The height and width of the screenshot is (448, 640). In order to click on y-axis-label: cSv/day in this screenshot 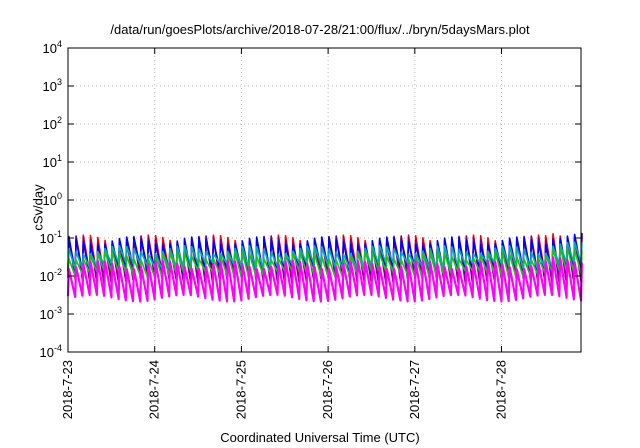, I will do `click(38, 207)`.